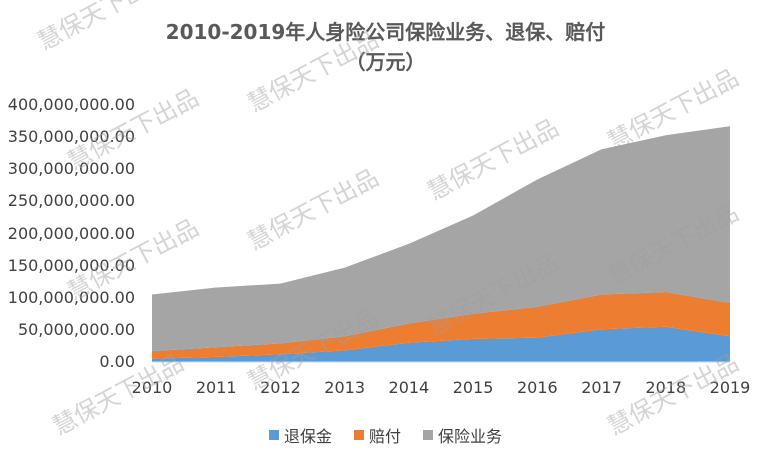  What do you see at coordinates (345, 387) in the screenshot?
I see `x-tick-label: 2013` at bounding box center [345, 387].